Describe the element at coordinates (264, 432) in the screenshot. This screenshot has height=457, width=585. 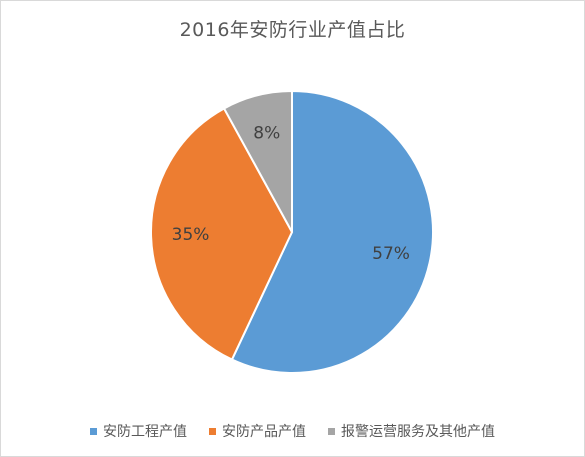
I see `legend-label-2: 安防产品产值` at that location.